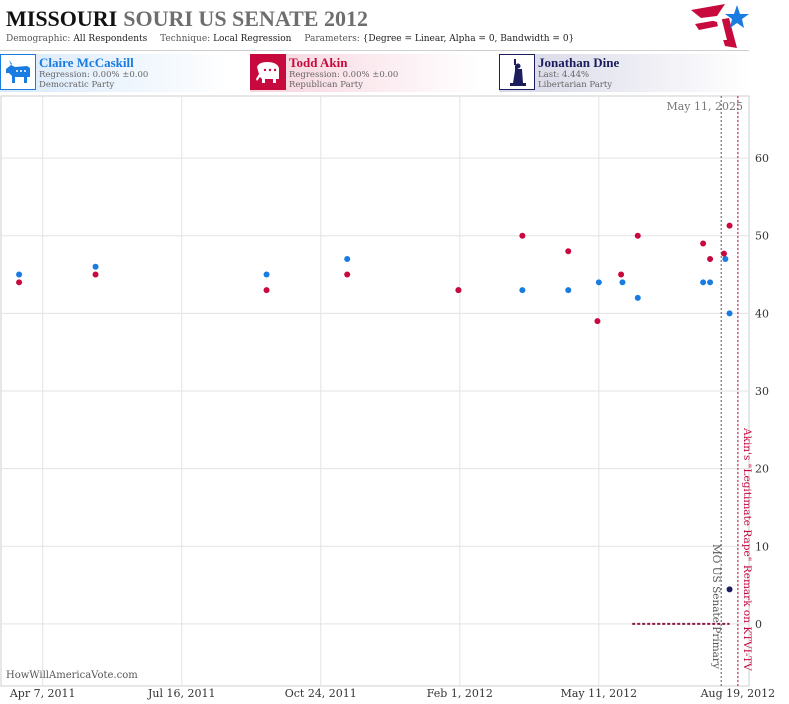 The image size is (789, 704). What do you see at coordinates (42, 693) in the screenshot?
I see `x-tick-label: Apr 7, 2011` at bounding box center [42, 693].